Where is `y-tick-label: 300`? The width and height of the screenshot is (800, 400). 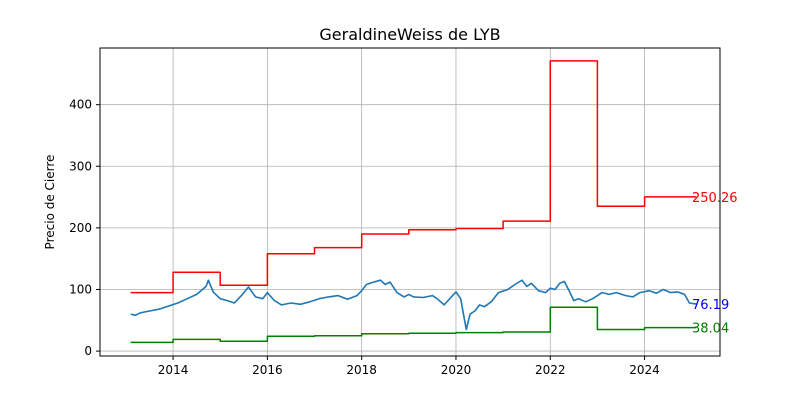 y-tick-label: 300 is located at coordinates (80, 166).